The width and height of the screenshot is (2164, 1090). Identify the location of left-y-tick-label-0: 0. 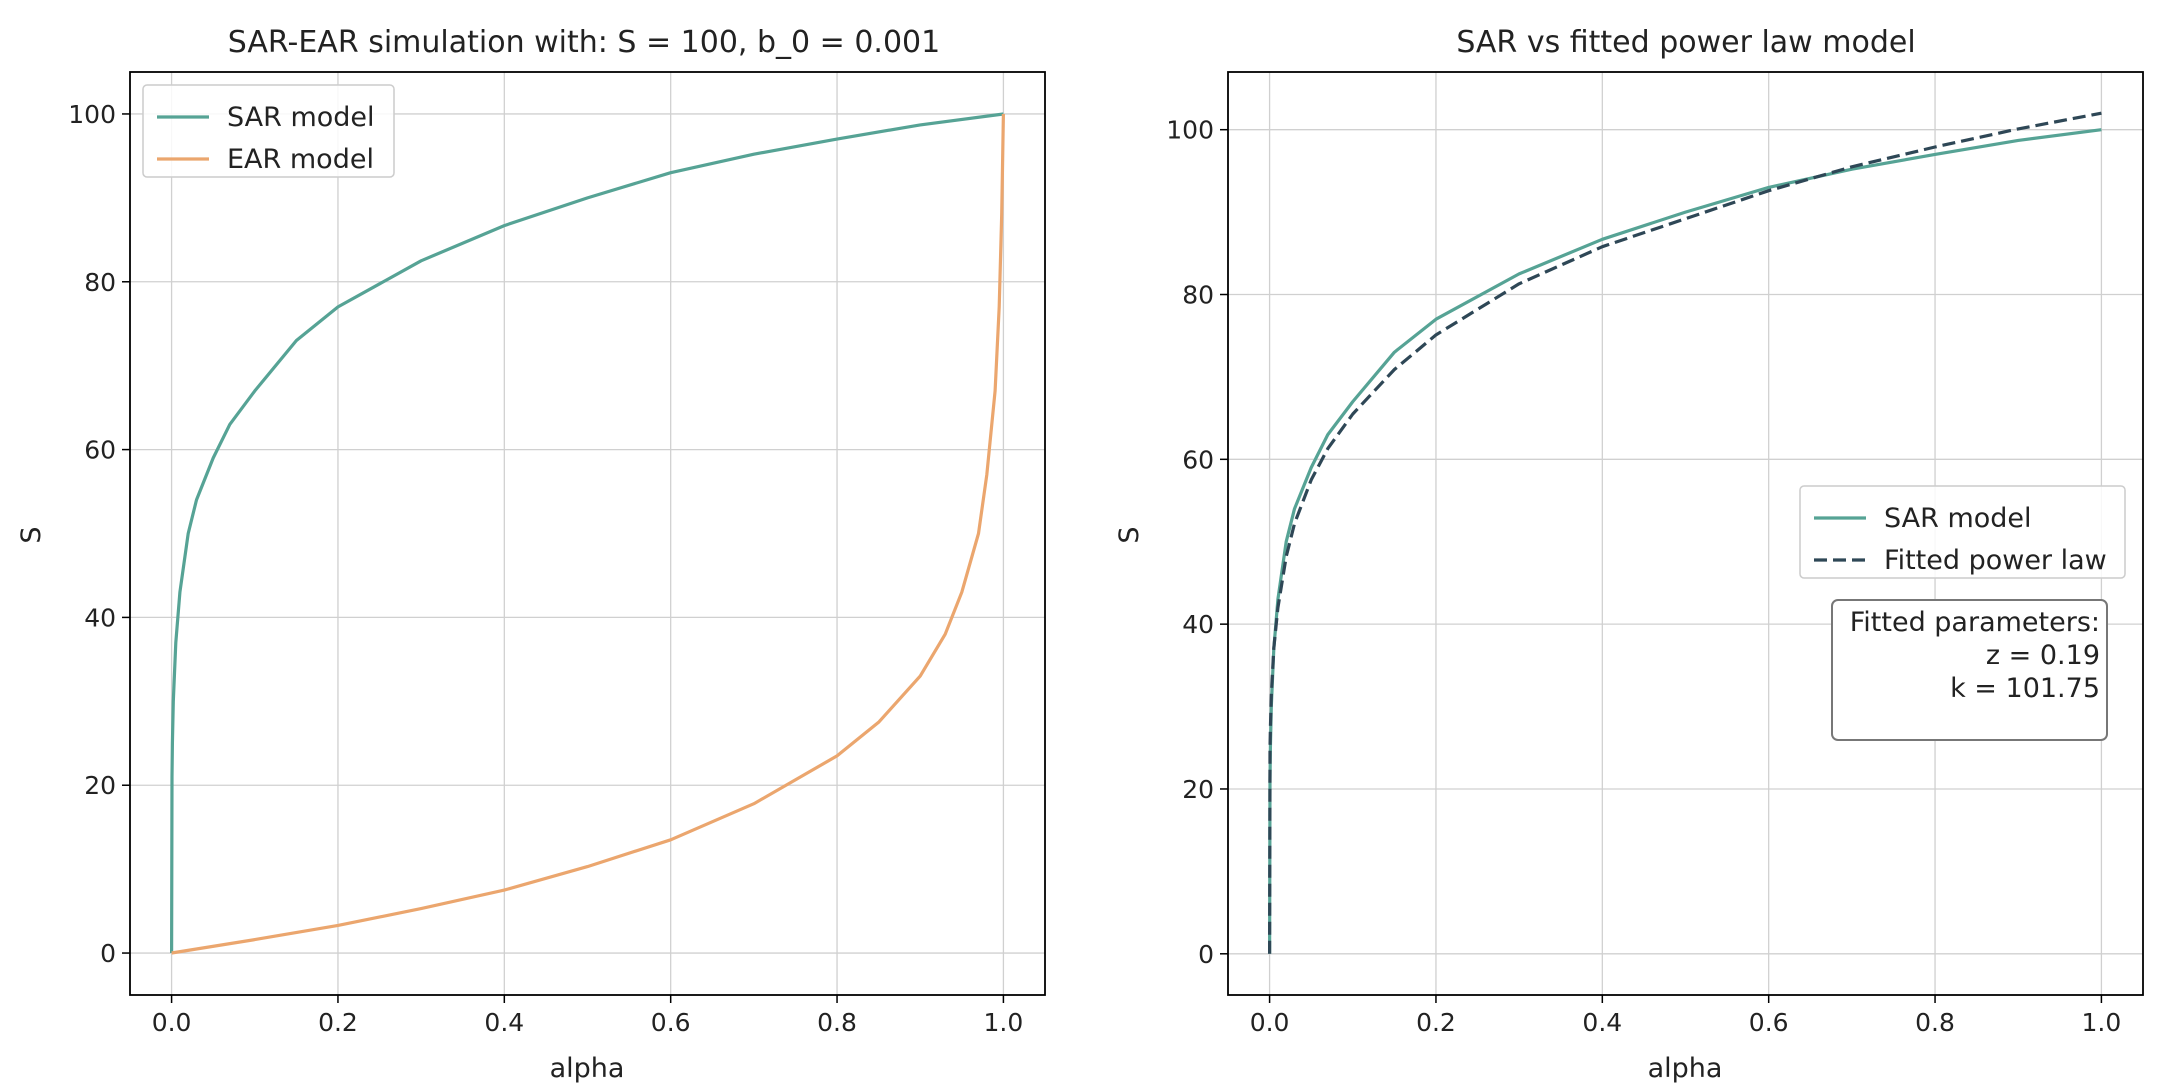
(108, 953).